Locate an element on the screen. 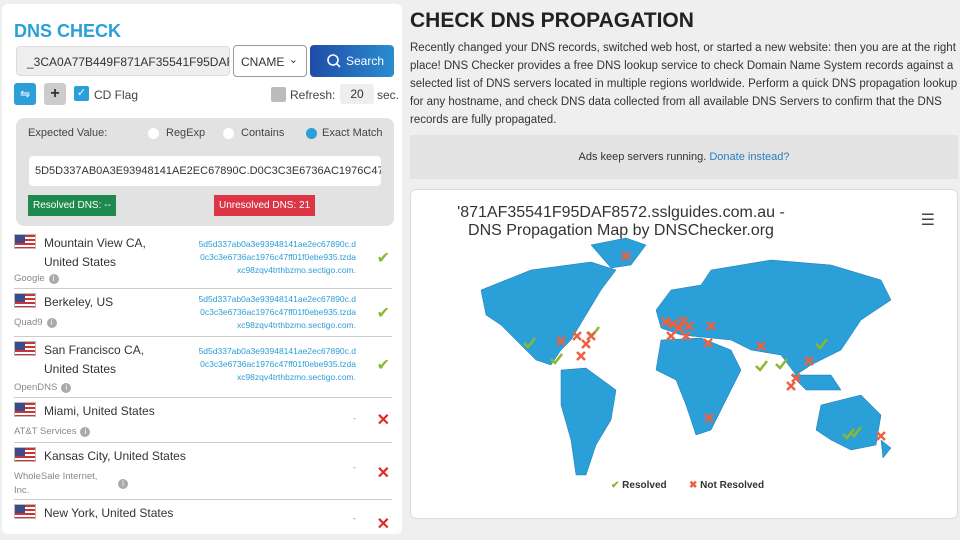  result-provider: OpenDNS i is located at coordinates (43, 387).